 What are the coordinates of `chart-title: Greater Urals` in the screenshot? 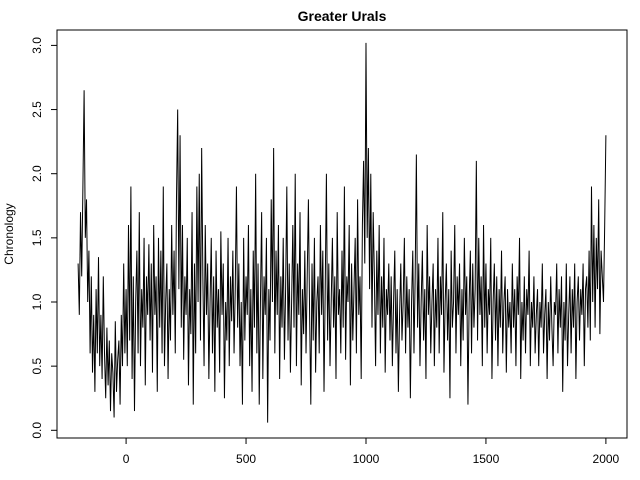 It's located at (342, 16).